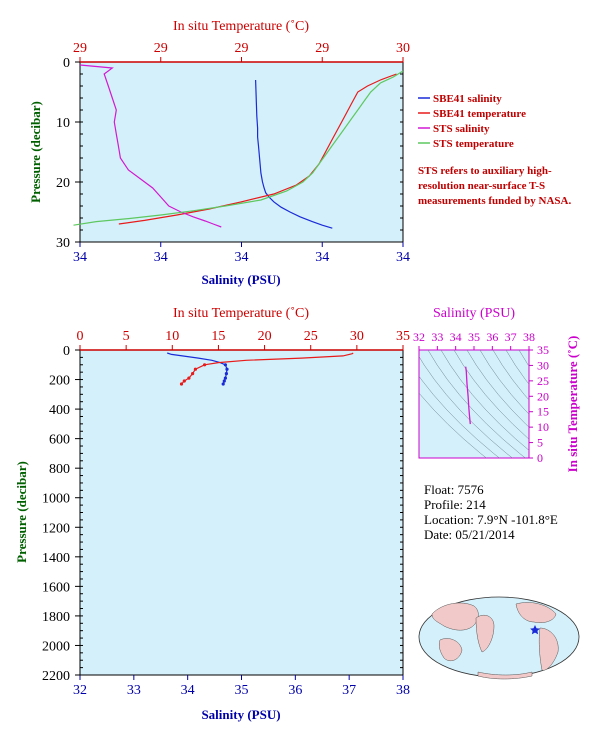  I want to click on y-tick-label: 30, so click(63, 243).